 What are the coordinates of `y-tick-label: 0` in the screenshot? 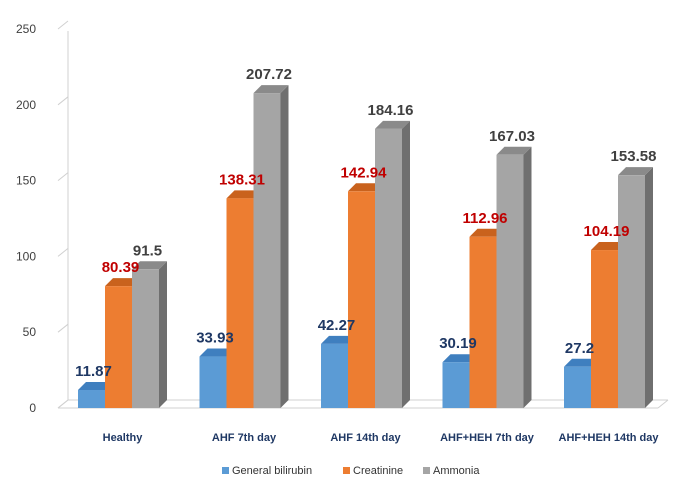 It's located at (32, 408).